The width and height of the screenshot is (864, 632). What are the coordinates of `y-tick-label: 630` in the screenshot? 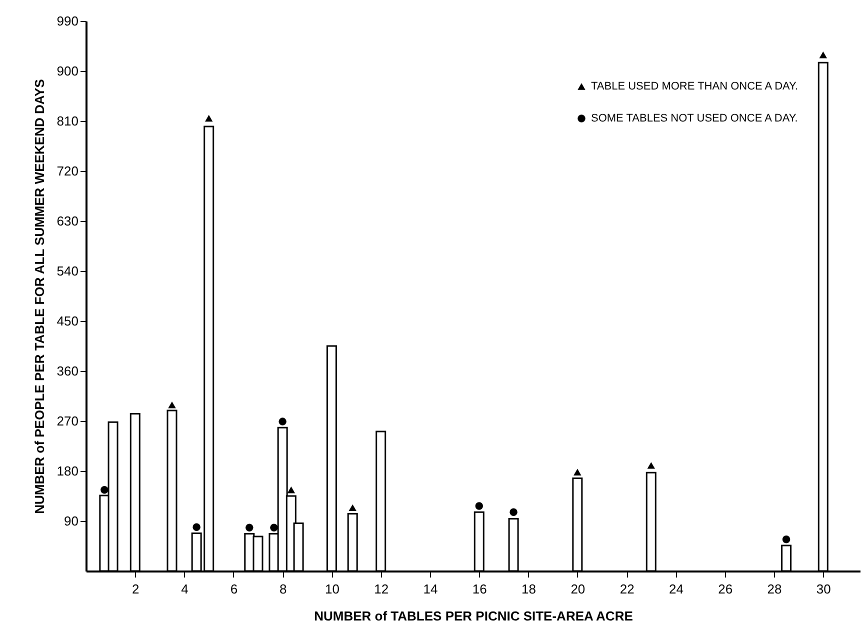 It's located at (67, 221).